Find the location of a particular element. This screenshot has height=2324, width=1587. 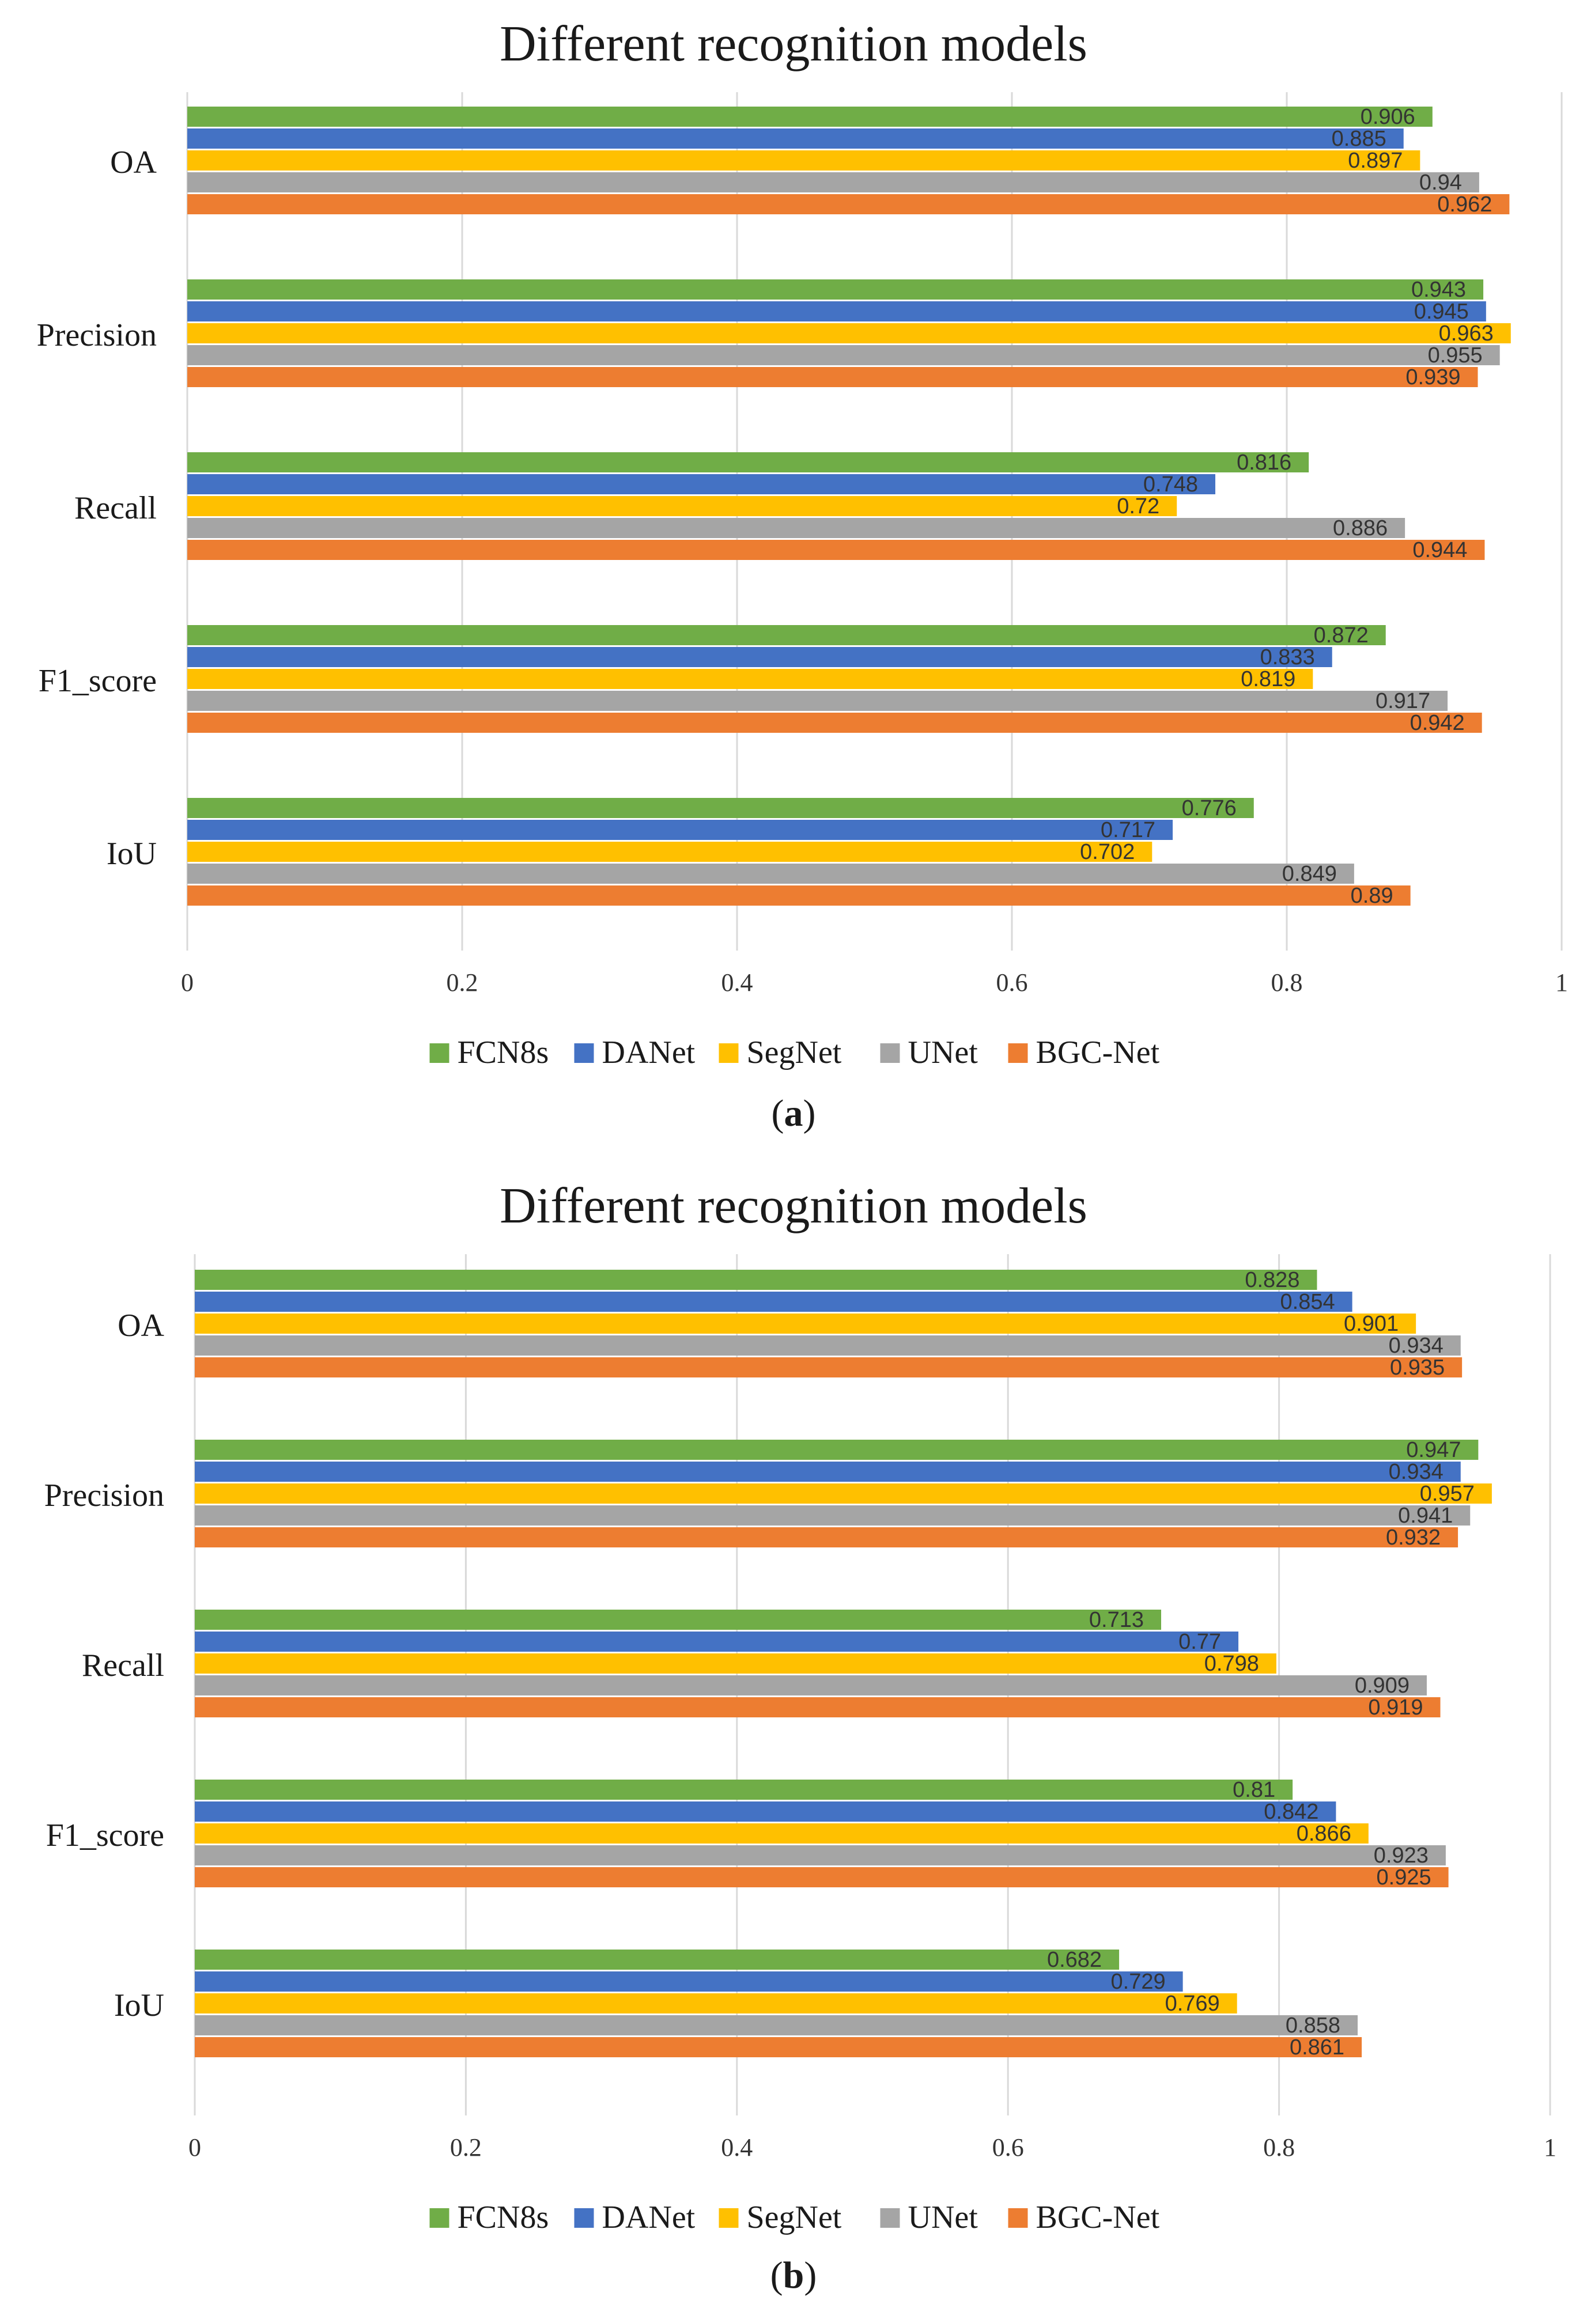

data-label-fcn8s-f1-score: 0.872 is located at coordinates (1341, 635).